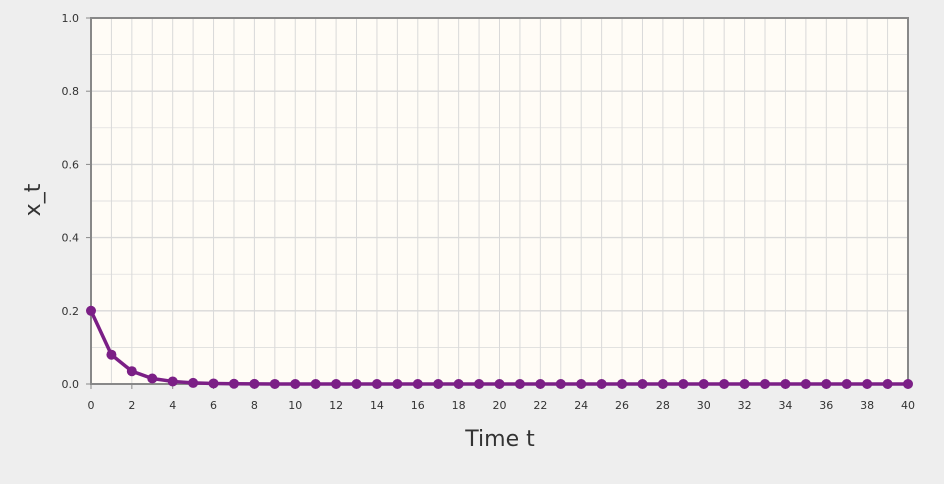  What do you see at coordinates (71, 91) in the screenshot?
I see `y-tick-label: 0.8` at bounding box center [71, 91].